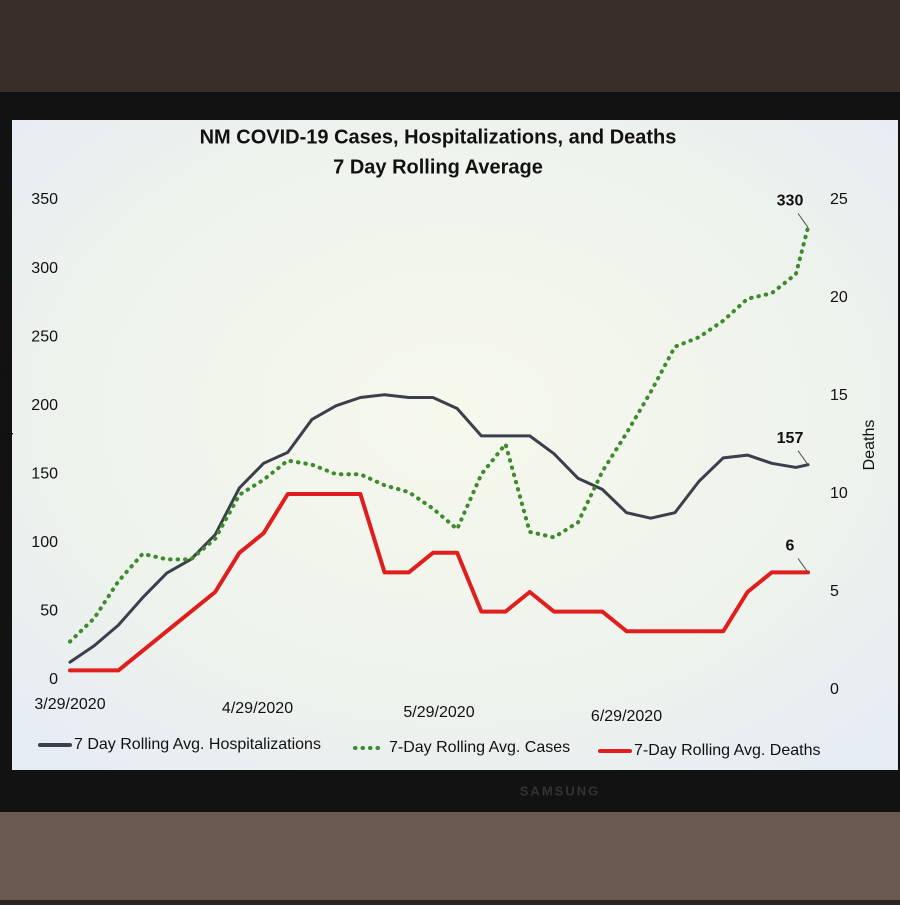  What do you see at coordinates (44, 199) in the screenshot?
I see `y-tick-label: 350` at bounding box center [44, 199].